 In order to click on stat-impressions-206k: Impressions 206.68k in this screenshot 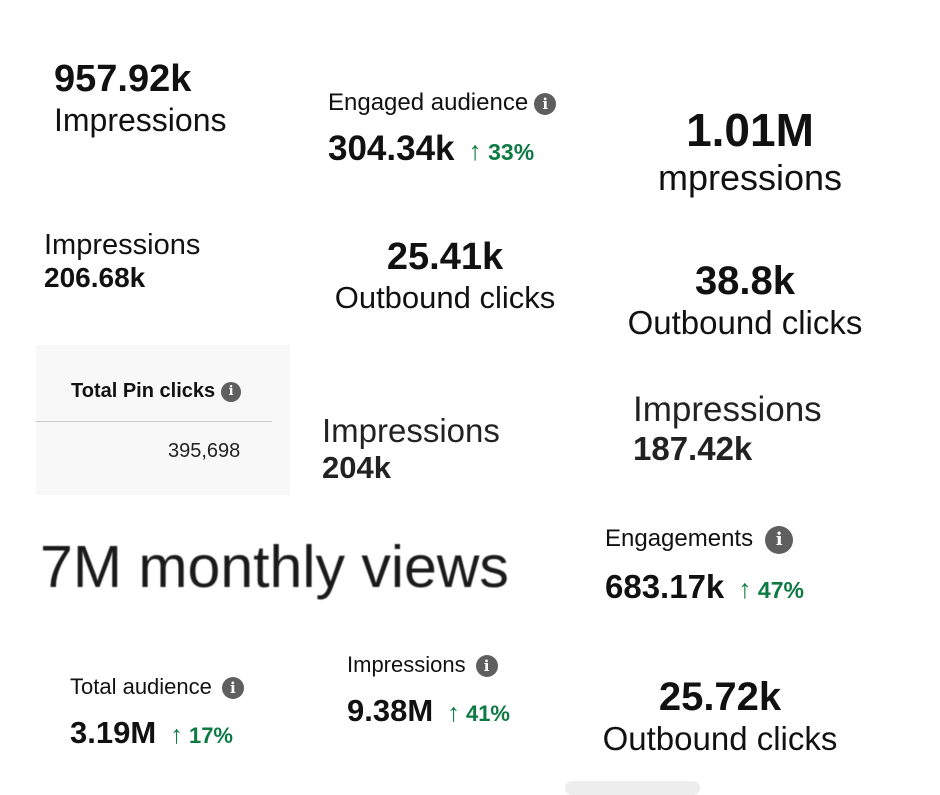, I will do `click(122, 262)`.